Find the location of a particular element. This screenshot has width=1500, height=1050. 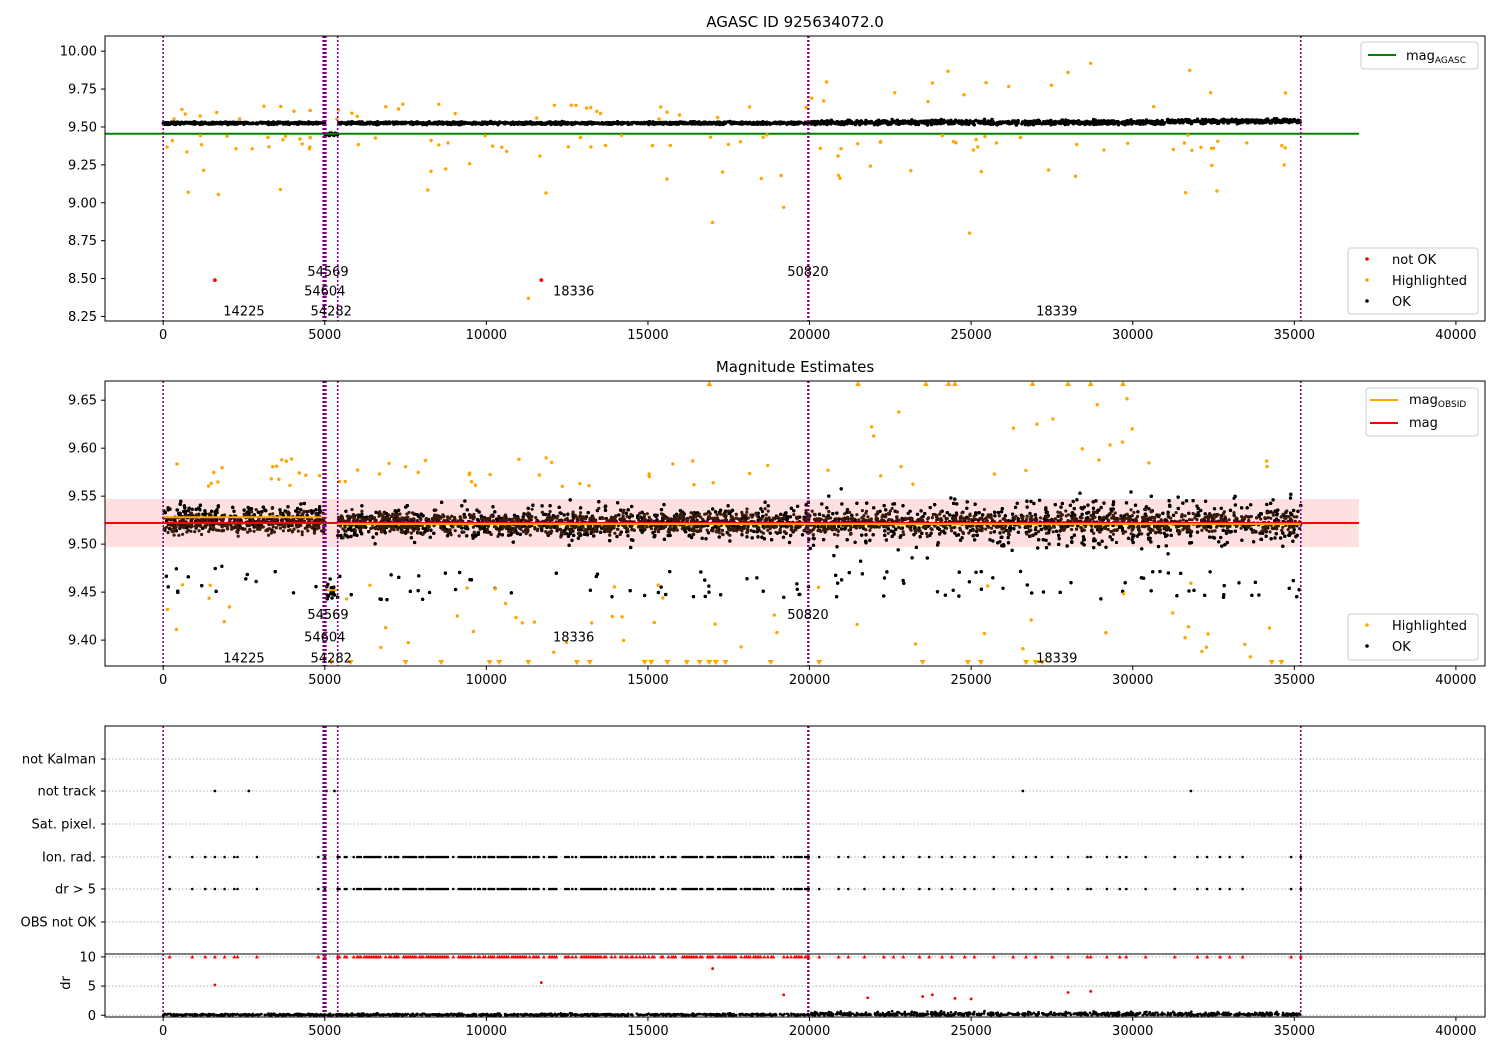

obsid-label: 50820 is located at coordinates (807, 272).